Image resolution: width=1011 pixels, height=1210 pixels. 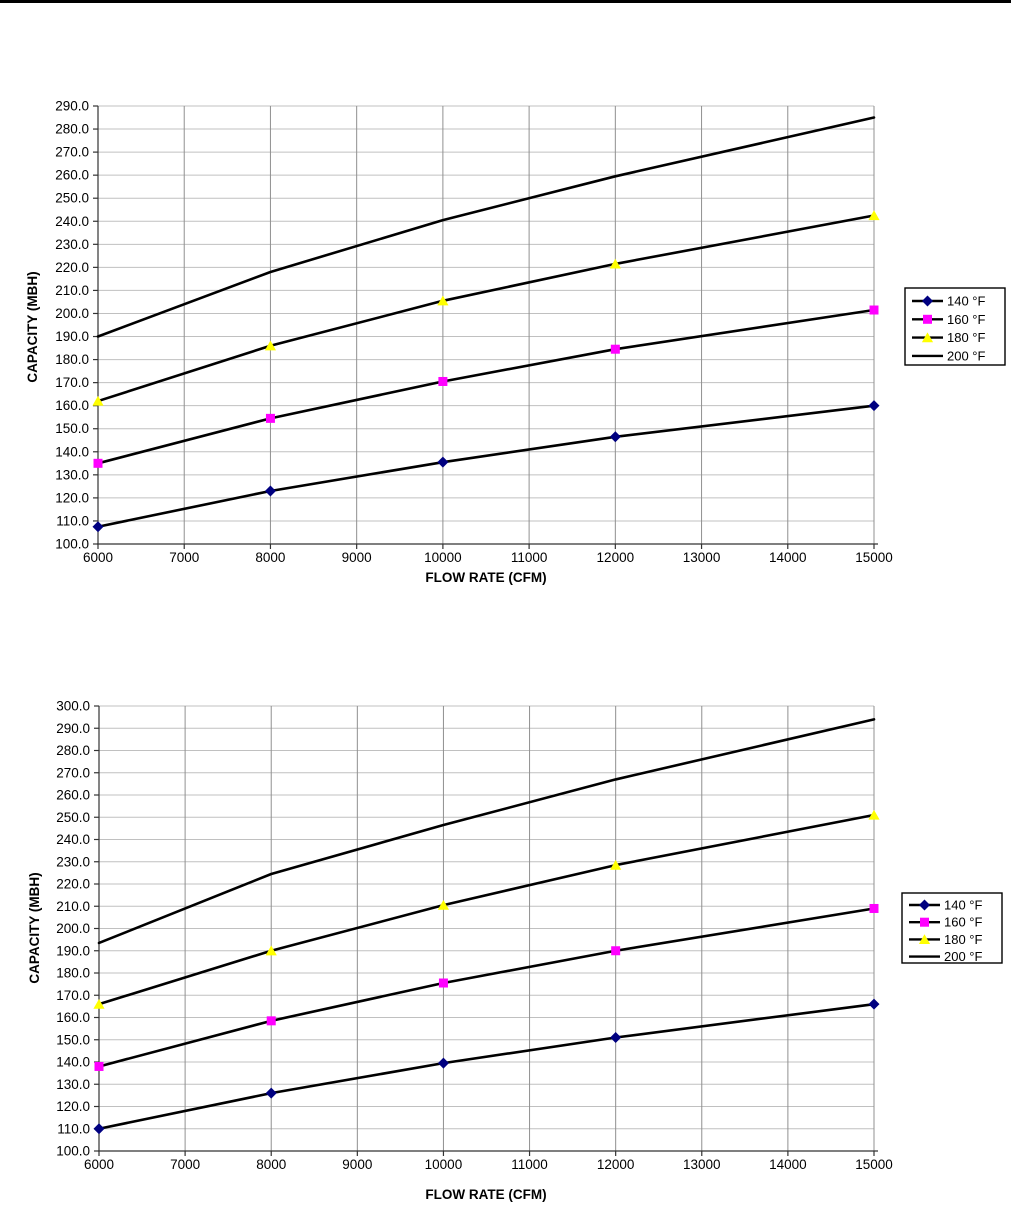 I want to click on page-top-border, so click(x=505, y=1).